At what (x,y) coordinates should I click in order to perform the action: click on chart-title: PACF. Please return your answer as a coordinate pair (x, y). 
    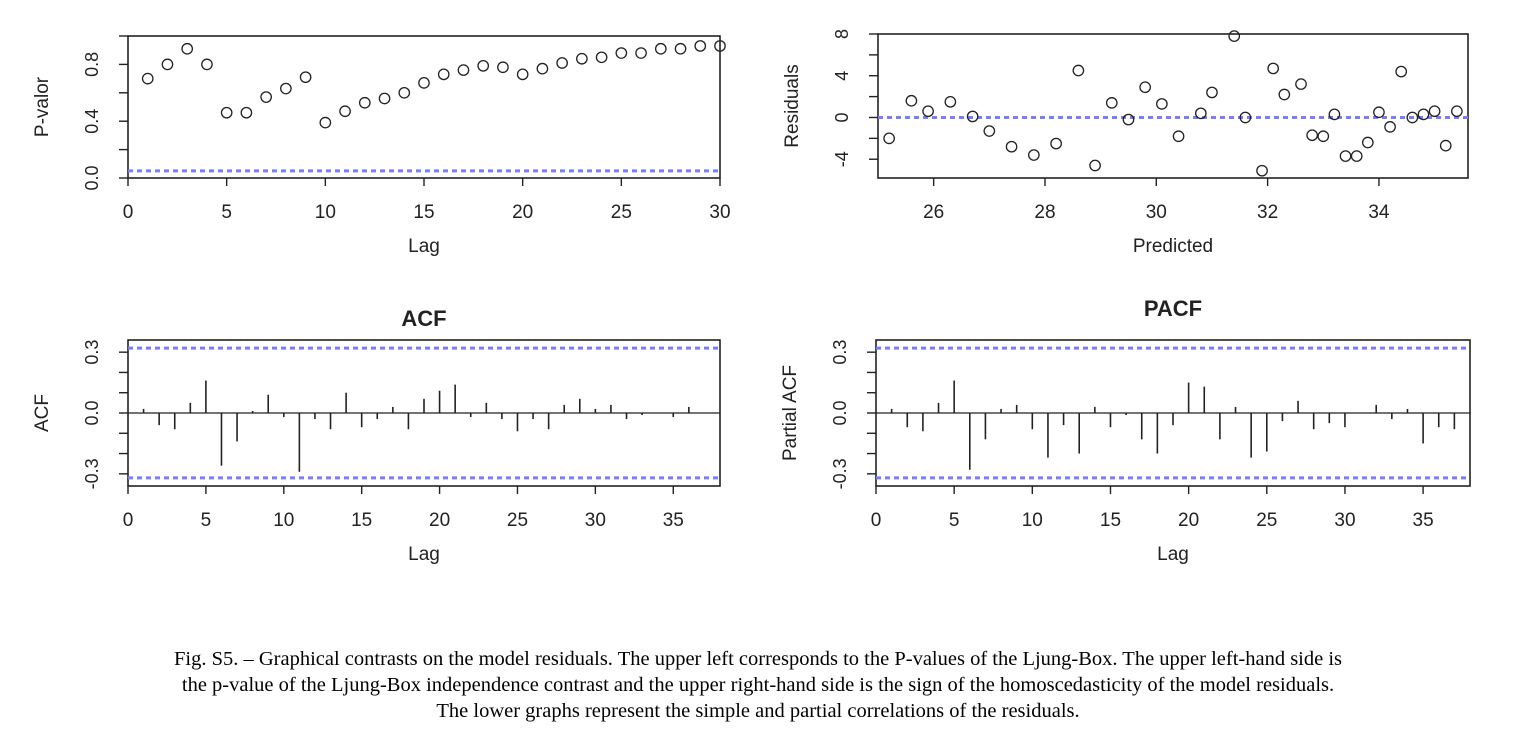
    Looking at the image, I should click on (1173, 308).